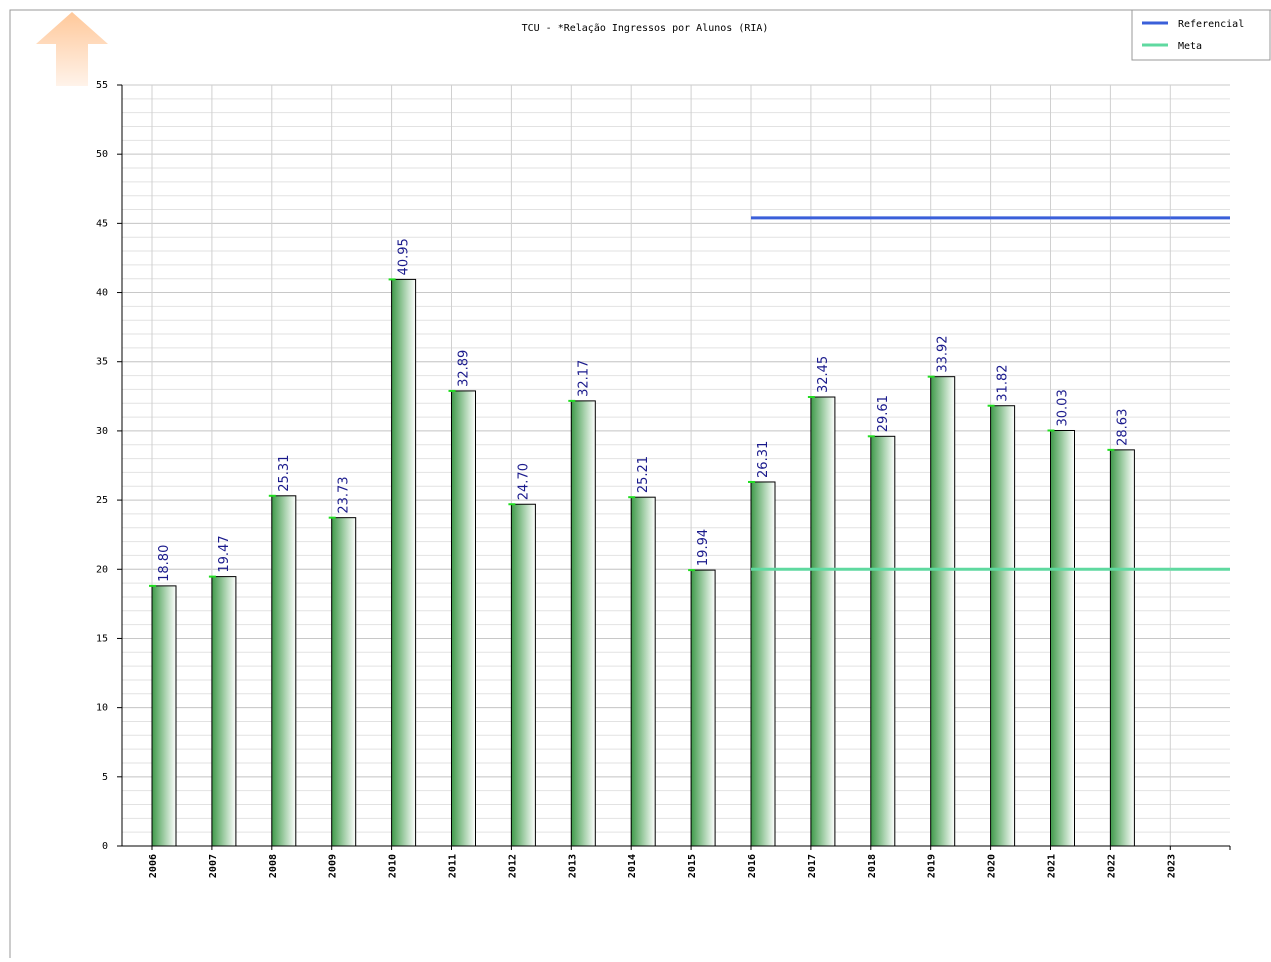  I want to click on legend-label: Meta, so click(1190, 46).